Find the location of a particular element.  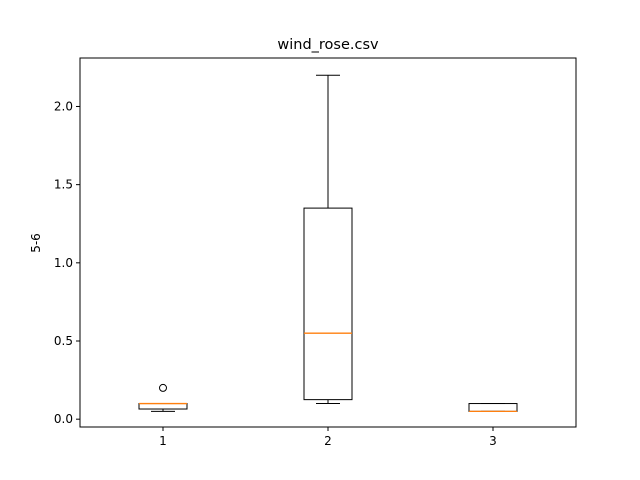

x-tick-label: 3 is located at coordinates (493, 441).